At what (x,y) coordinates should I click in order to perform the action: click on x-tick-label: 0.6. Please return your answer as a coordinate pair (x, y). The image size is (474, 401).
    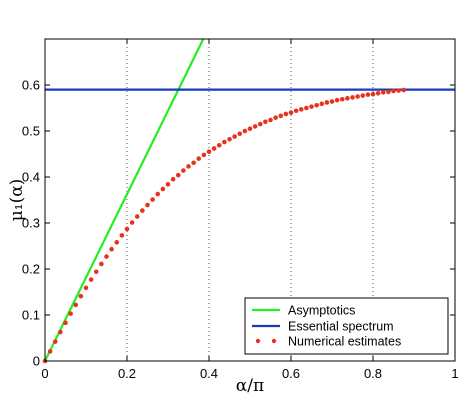
    Looking at the image, I should click on (291, 373).